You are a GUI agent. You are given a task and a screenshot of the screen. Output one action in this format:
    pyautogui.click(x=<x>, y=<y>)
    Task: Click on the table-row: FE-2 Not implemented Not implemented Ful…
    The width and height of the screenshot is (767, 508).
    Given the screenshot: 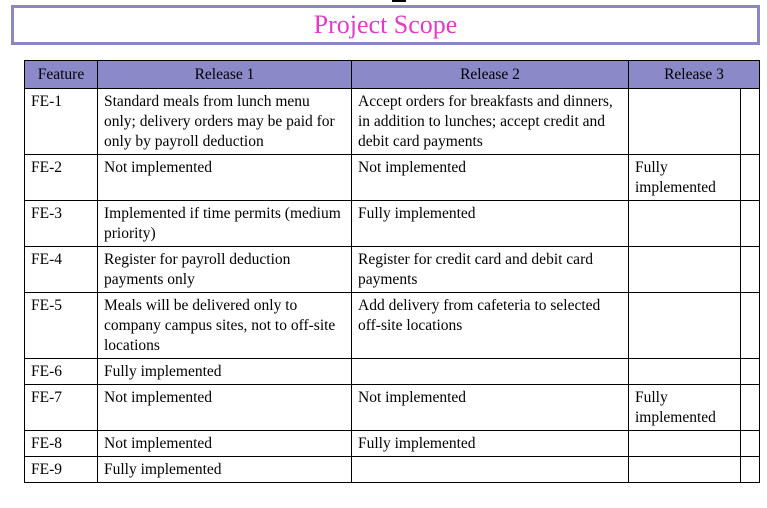 What is the action you would take?
    pyautogui.click(x=392, y=177)
    